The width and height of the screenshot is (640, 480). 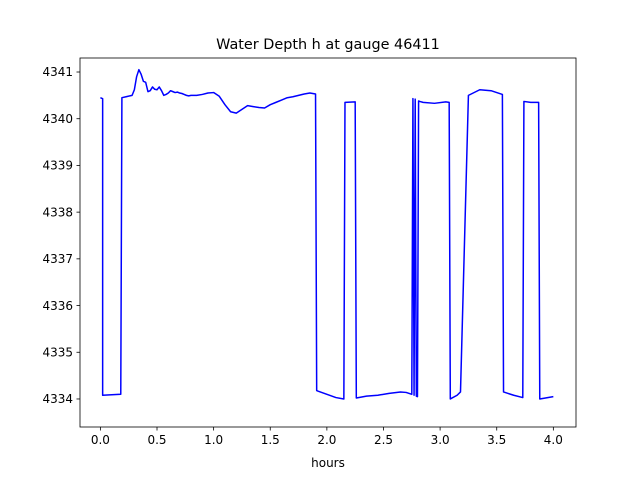 What do you see at coordinates (440, 440) in the screenshot?
I see `x-tick-label: 3.0` at bounding box center [440, 440].